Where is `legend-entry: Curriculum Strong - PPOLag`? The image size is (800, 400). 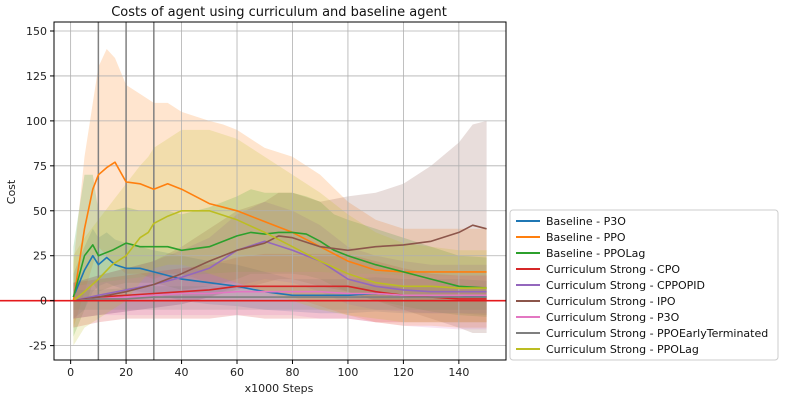
legend-entry: Curriculum Strong - PPOLag is located at coordinates (622, 349).